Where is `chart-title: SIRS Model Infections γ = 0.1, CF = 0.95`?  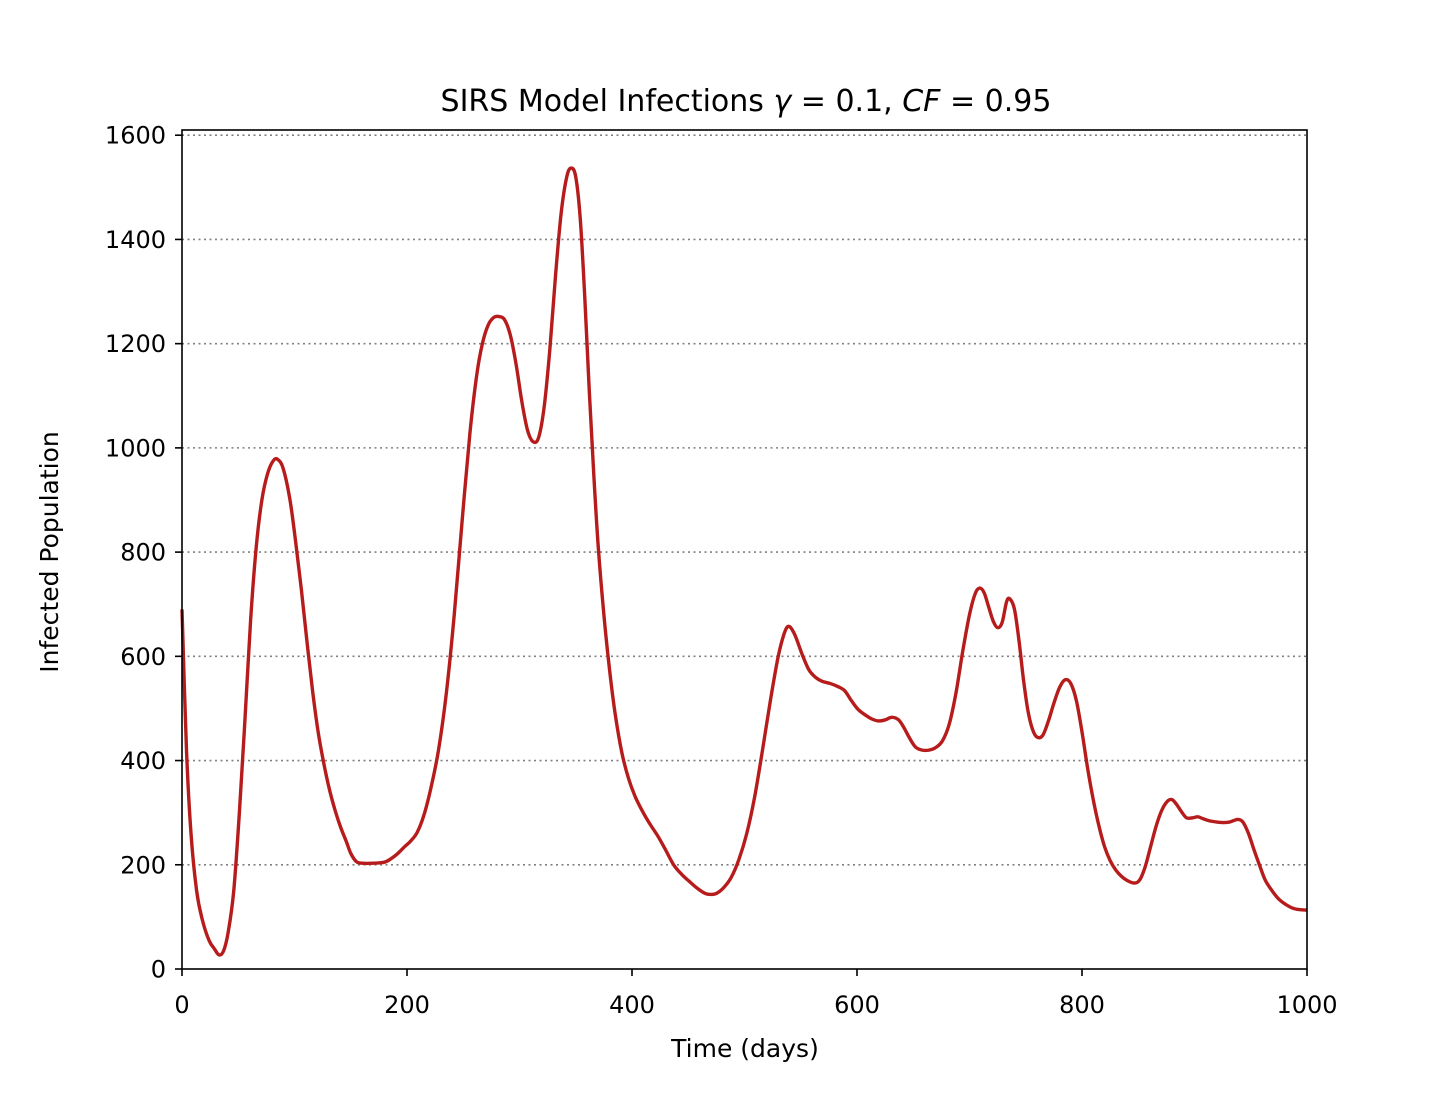 chart-title: SIRS Model Infections γ = 0.1, CF = 0.95 is located at coordinates (746, 101).